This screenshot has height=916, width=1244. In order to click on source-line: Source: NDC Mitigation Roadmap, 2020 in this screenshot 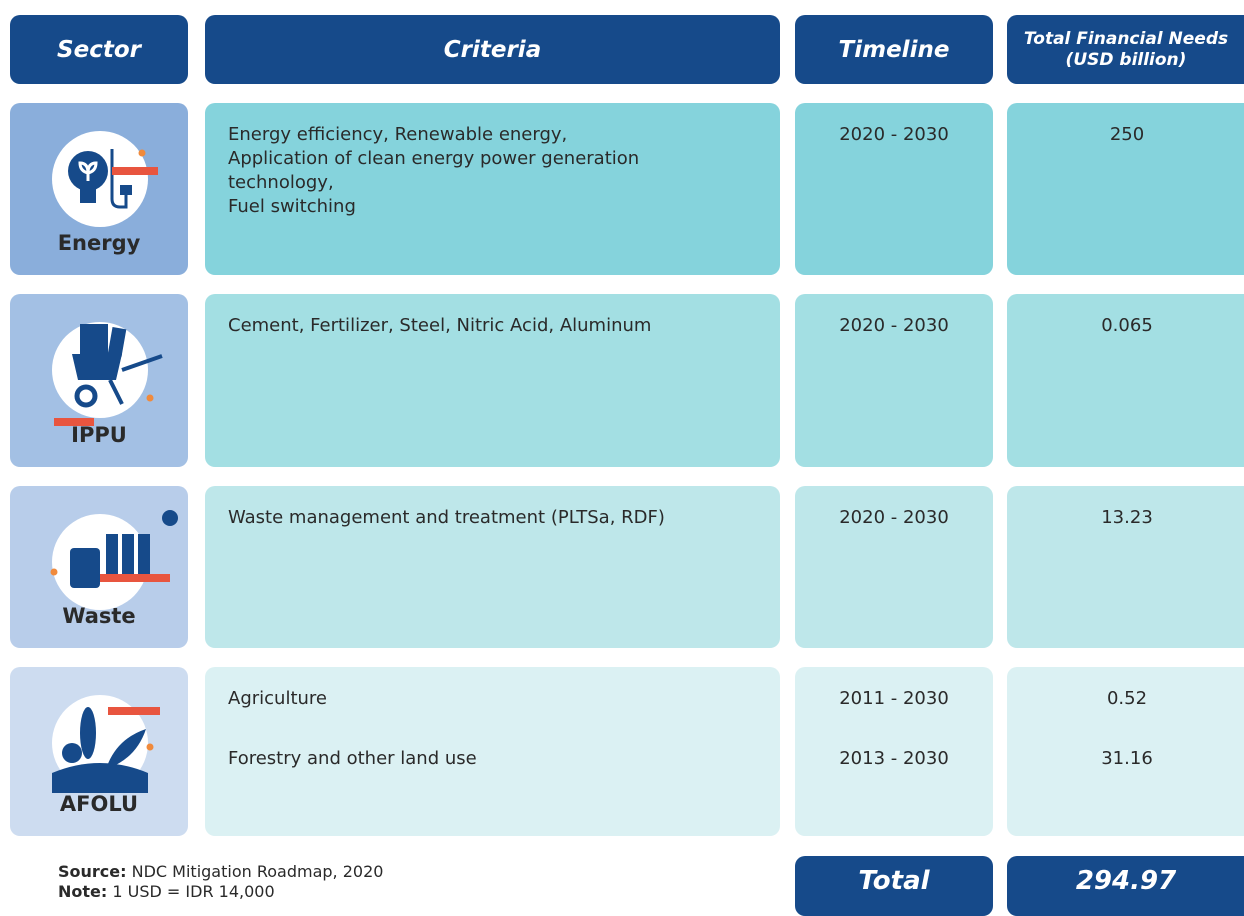, I will do `click(220, 872)`.